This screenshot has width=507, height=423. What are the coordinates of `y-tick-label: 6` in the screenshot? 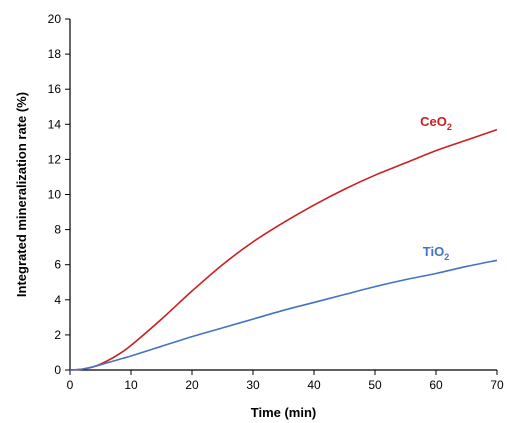 It's located at (57, 265).